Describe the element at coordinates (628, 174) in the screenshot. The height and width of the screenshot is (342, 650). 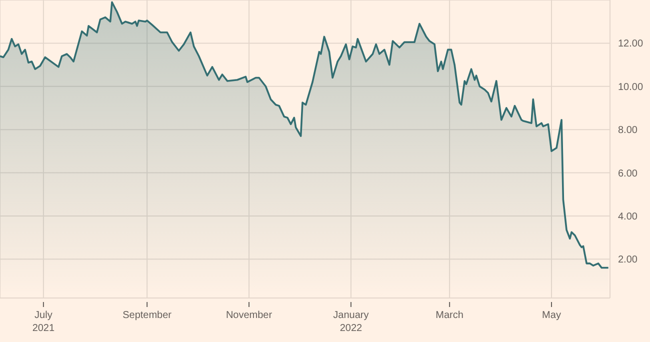
I see `y-tick-label: 6.00` at that location.